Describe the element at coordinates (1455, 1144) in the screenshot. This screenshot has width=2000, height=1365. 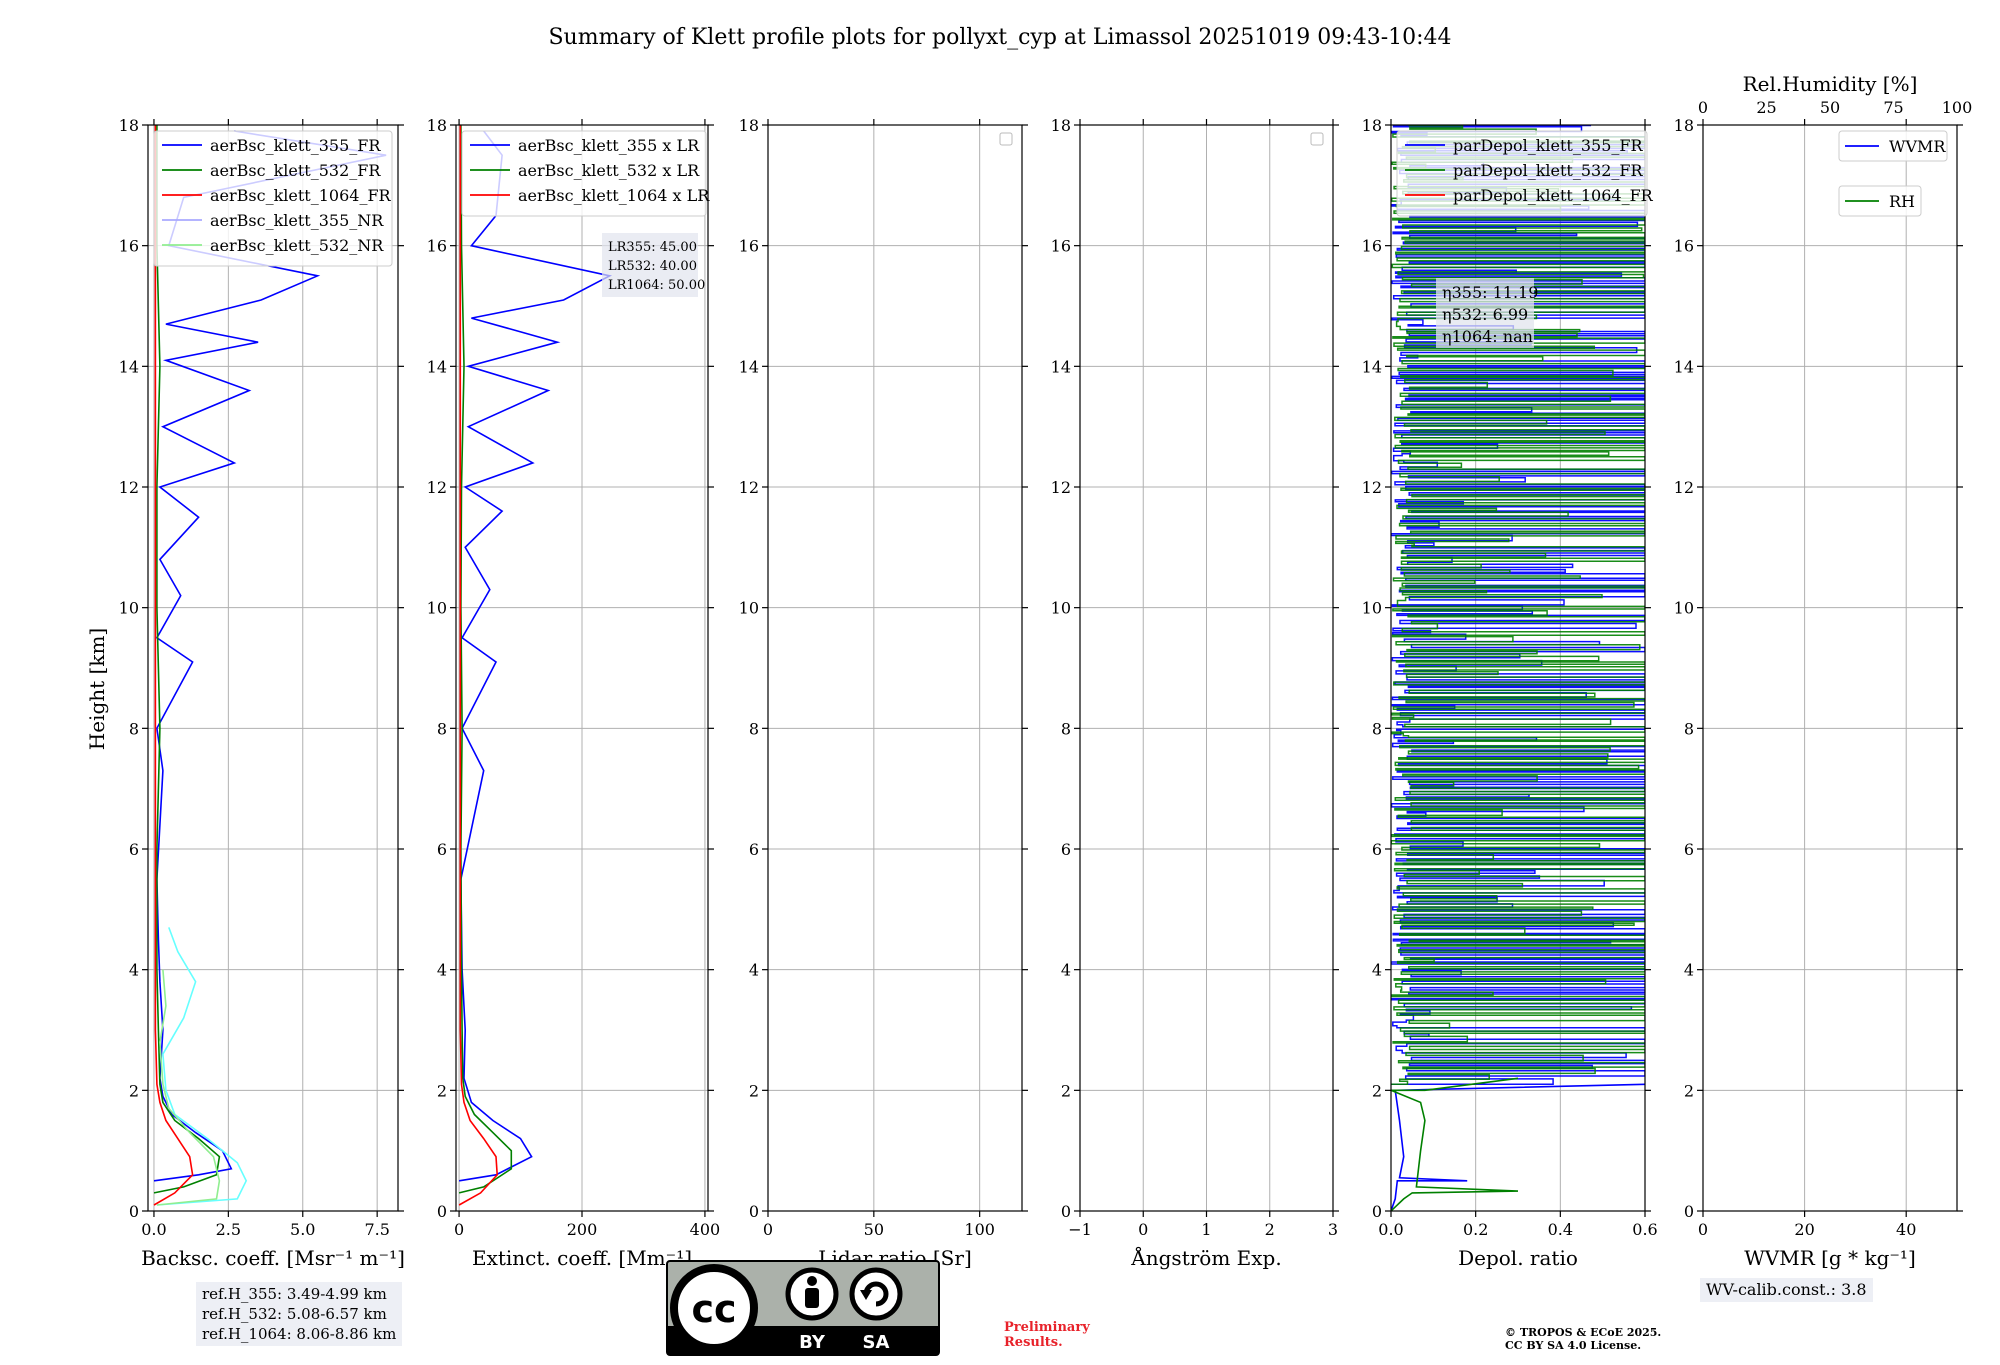
I see `series-line-parDepol_klett_532_FR` at that location.